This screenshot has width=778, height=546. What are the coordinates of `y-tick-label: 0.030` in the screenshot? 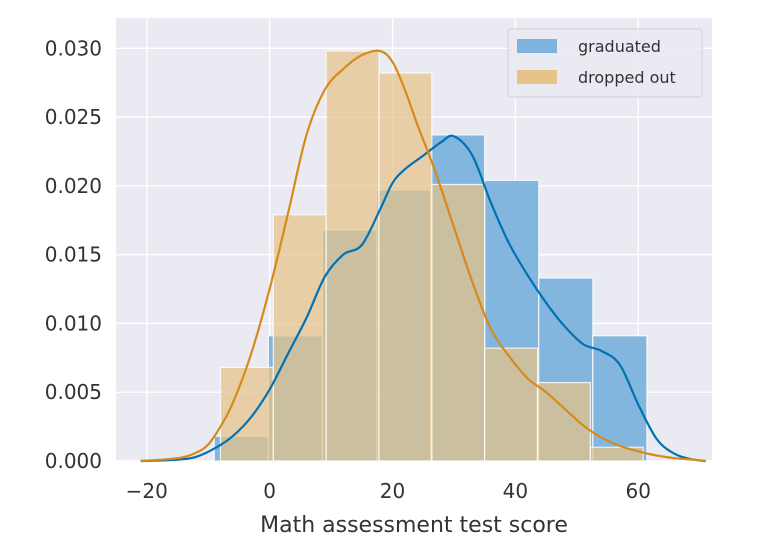 It's located at (73, 48).